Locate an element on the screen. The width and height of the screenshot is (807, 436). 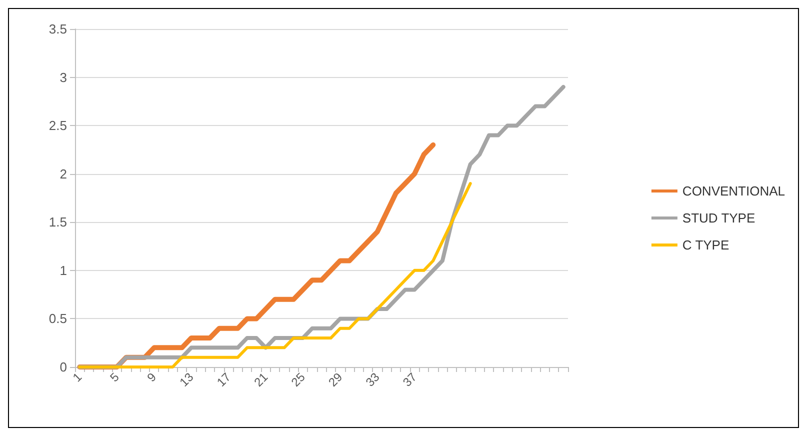
y-tick-label: 2.5 is located at coordinates (57, 126).